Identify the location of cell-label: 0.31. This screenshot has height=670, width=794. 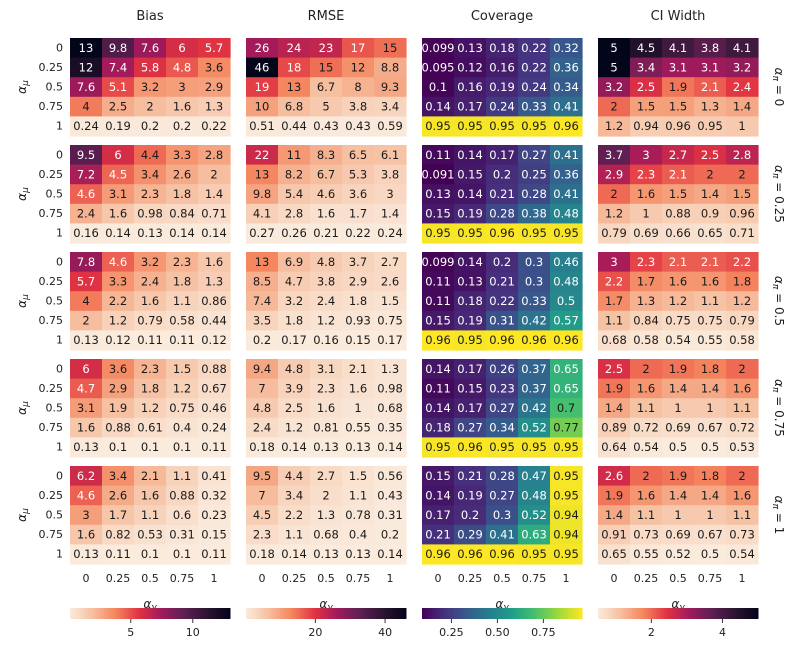
(502, 321).